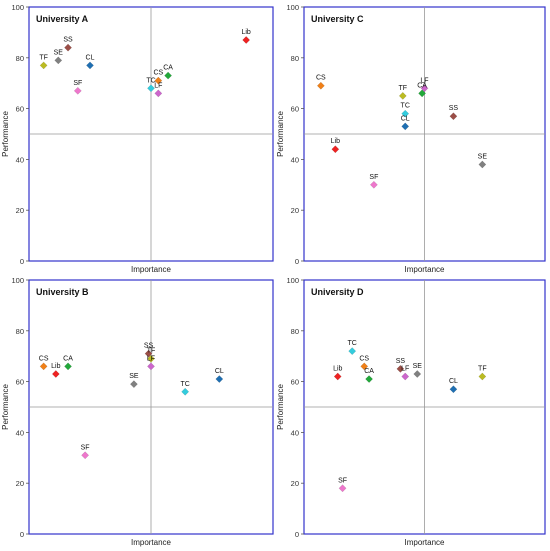 The height and width of the screenshot is (551, 550). What do you see at coordinates (62, 292) in the screenshot?
I see `chart-title: University B` at bounding box center [62, 292].